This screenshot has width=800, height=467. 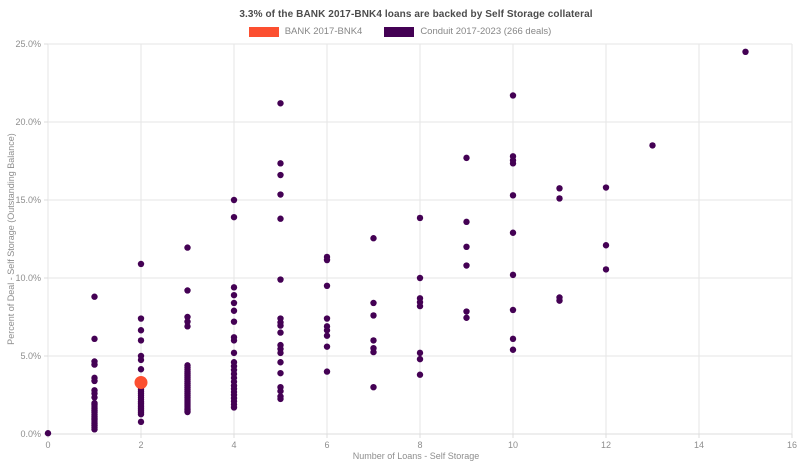 What do you see at coordinates (28, 122) in the screenshot?
I see `y-tick-label: 20.0%` at bounding box center [28, 122].